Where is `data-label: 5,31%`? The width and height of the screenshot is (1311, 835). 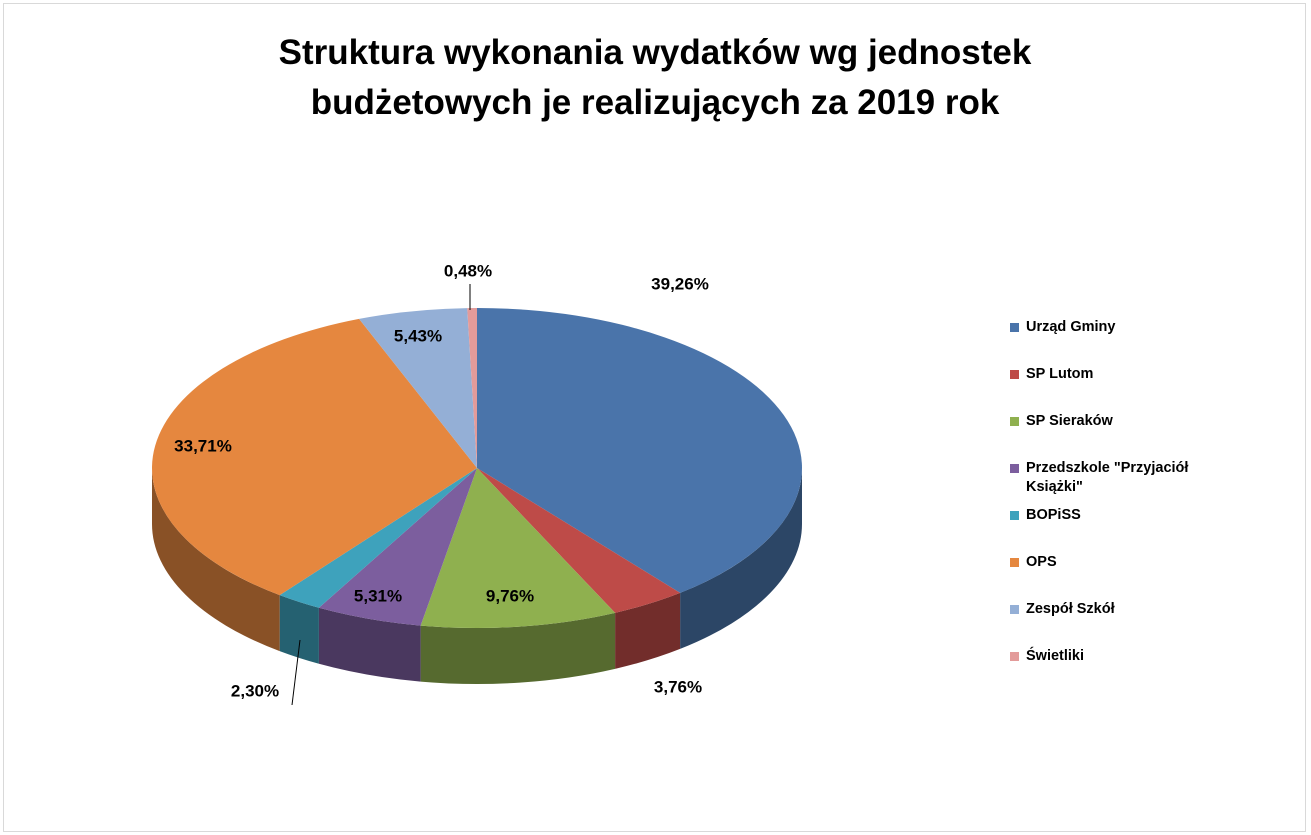
data-label: 5,31% is located at coordinates (378, 595).